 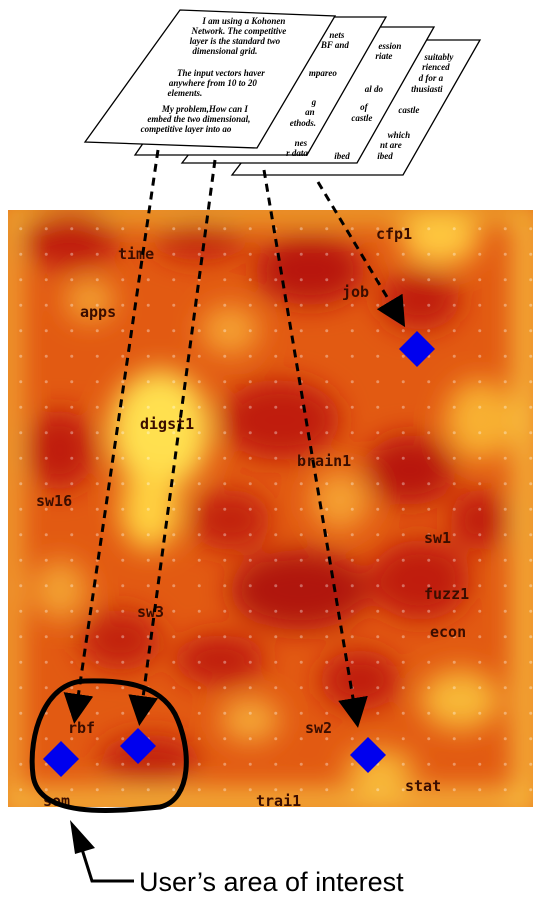 What do you see at coordinates (98, 312) in the screenshot?
I see `map-label-apps: apps` at bounding box center [98, 312].